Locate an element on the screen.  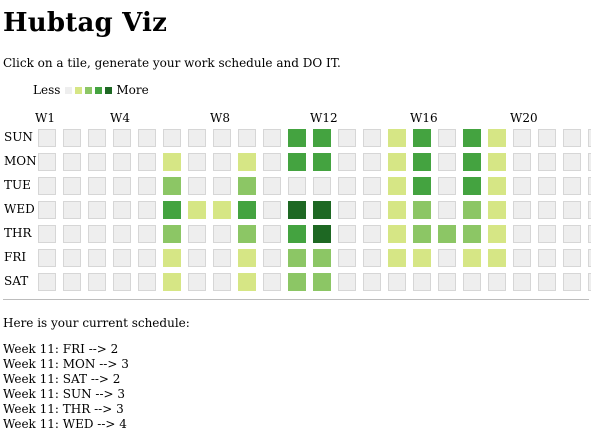
tile-w21-wed is located at coordinates (547, 210).